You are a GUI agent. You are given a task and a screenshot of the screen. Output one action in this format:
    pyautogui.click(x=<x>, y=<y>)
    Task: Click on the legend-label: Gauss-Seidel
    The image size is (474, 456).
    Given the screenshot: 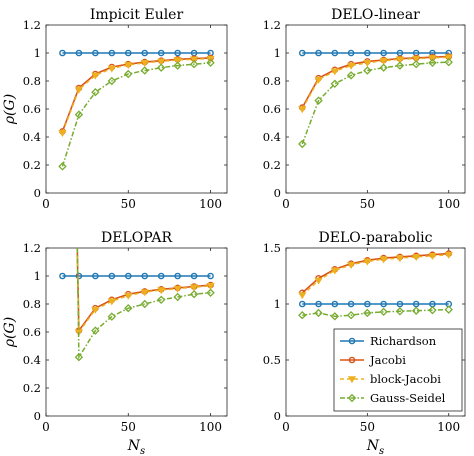 What is the action you would take?
    pyautogui.click(x=408, y=398)
    